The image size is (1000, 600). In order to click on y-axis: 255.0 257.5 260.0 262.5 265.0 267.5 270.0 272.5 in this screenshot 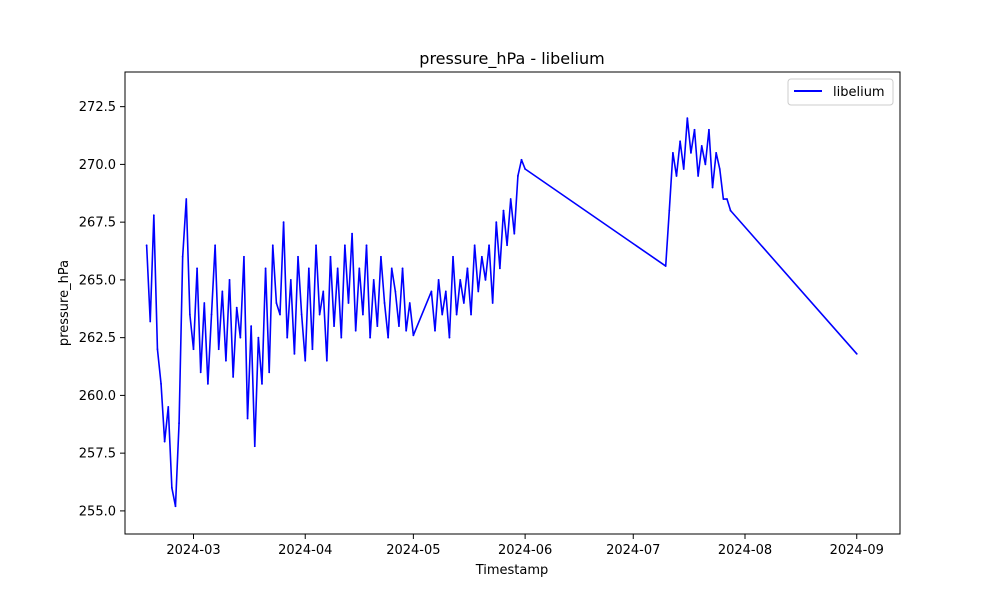, I will do `click(102, 309)`.